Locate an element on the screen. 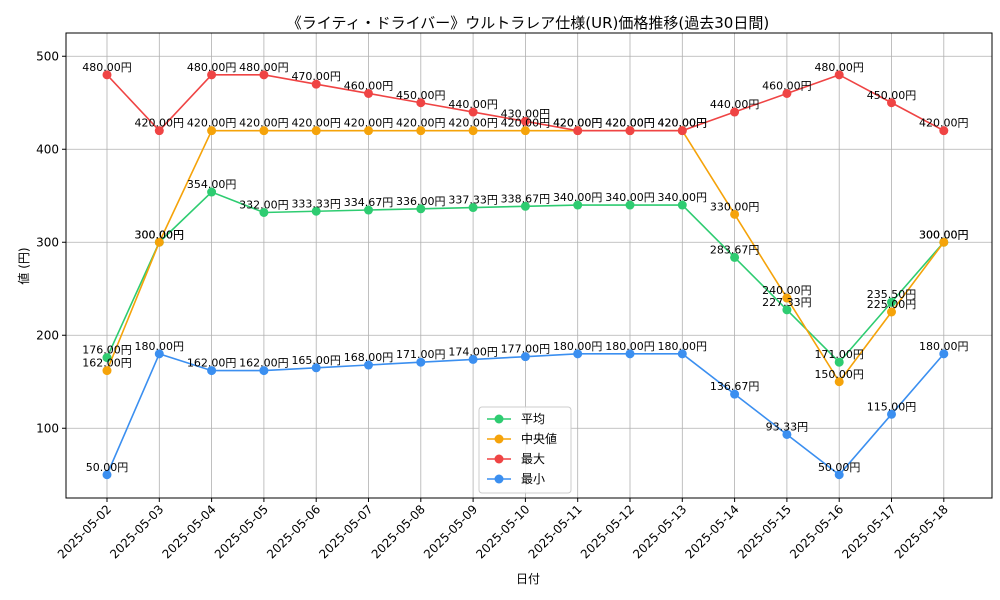 The image size is (1000, 600). x-tick-label: 2025-05-11 is located at coordinates (555, 531).